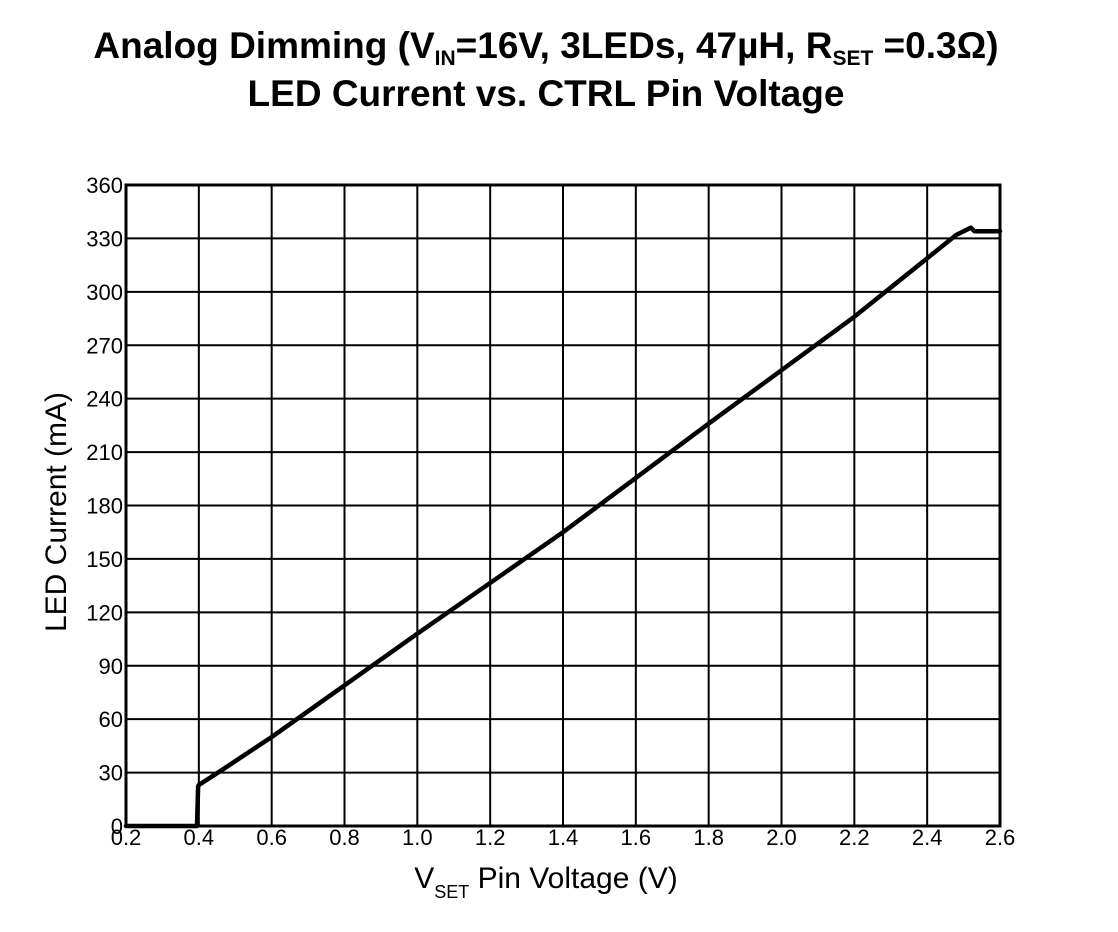 The width and height of the screenshot is (1118, 932). Describe the element at coordinates (708, 837) in the screenshot. I see `x-tick-label-8: 1.8` at that location.